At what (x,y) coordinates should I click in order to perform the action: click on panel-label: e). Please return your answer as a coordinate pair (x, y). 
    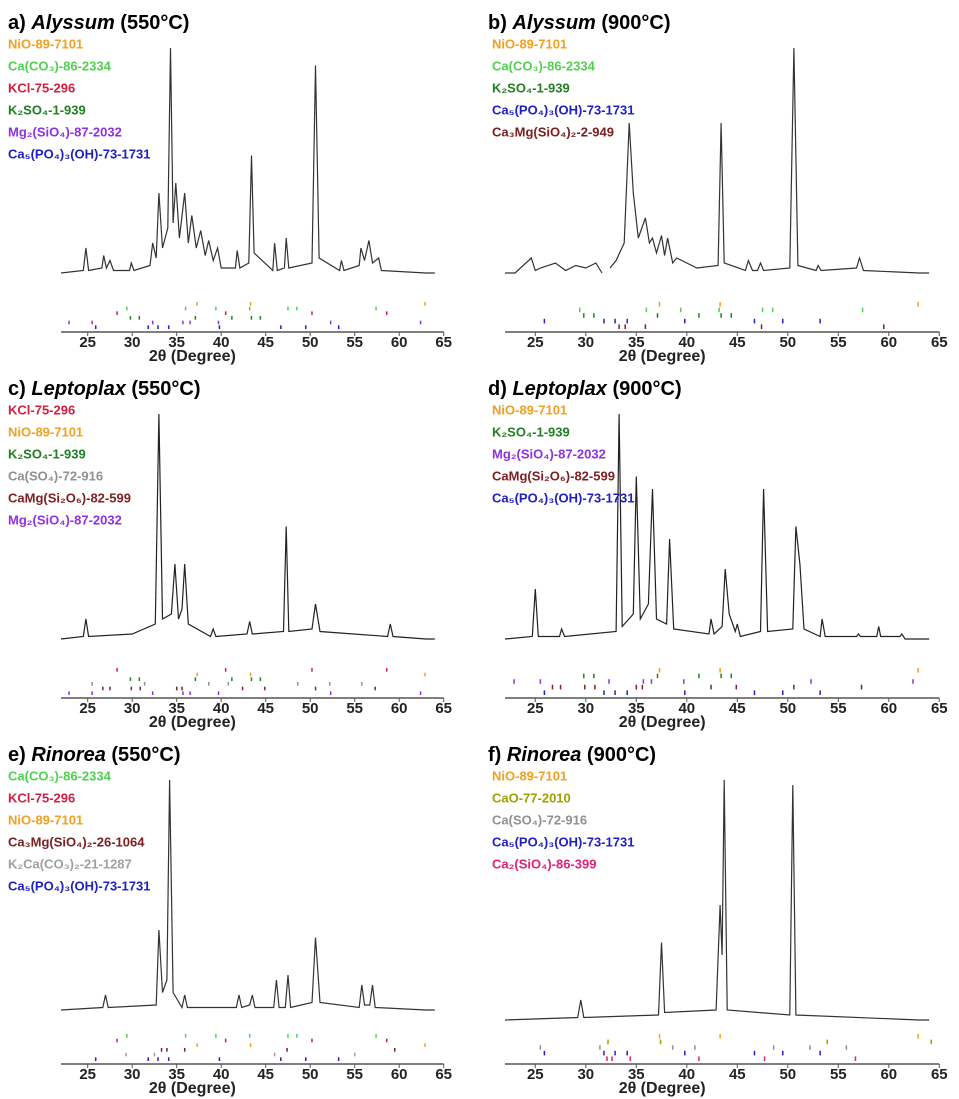
    Looking at the image, I should click on (17, 755).